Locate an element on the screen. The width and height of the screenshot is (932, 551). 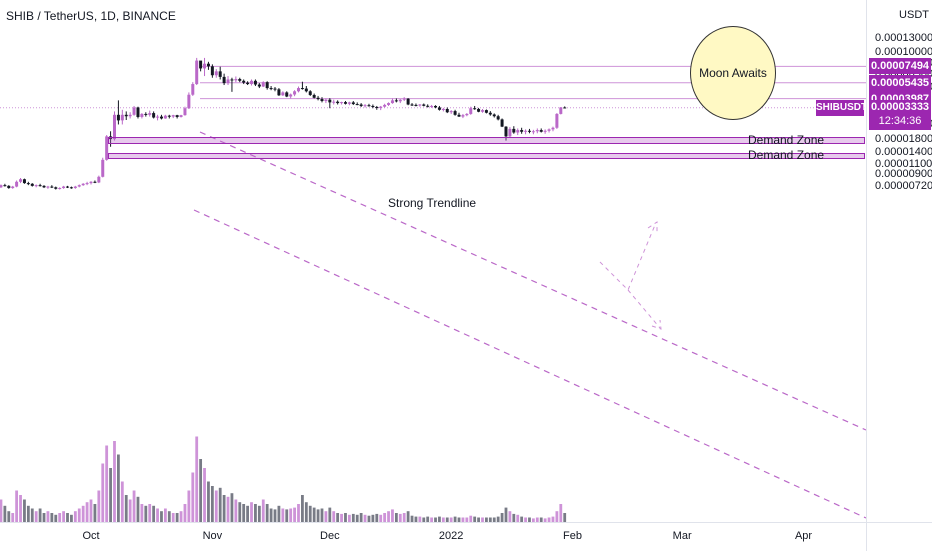
demand-zone-upper is located at coordinates (486, 140).